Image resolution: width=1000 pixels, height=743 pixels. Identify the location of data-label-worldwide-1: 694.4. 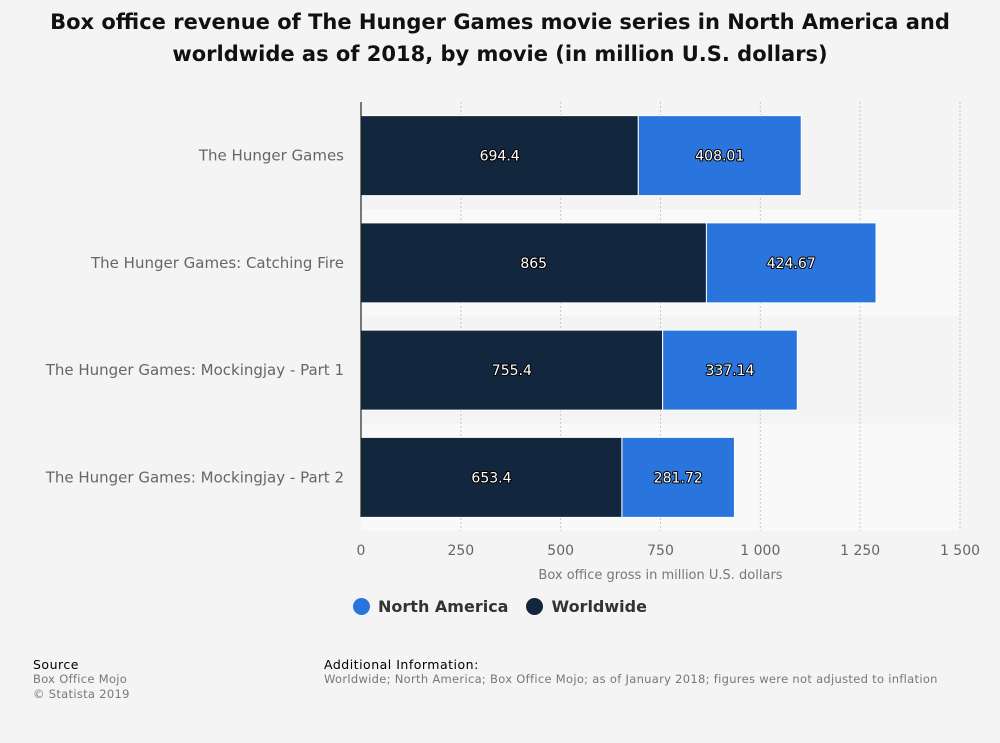
(500, 157).